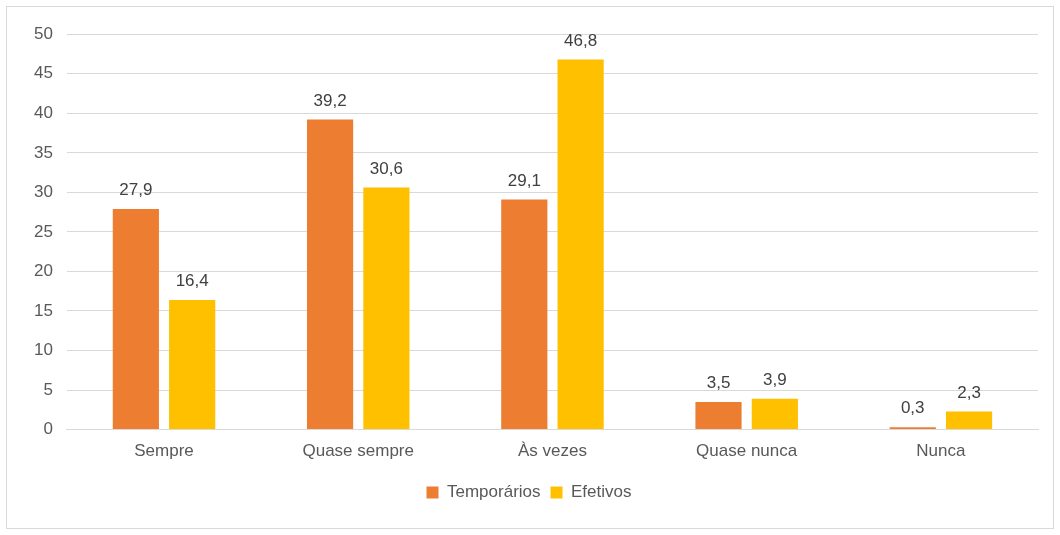 This screenshot has height=535, width=1060. I want to click on data-label: 16,4, so click(192, 281).